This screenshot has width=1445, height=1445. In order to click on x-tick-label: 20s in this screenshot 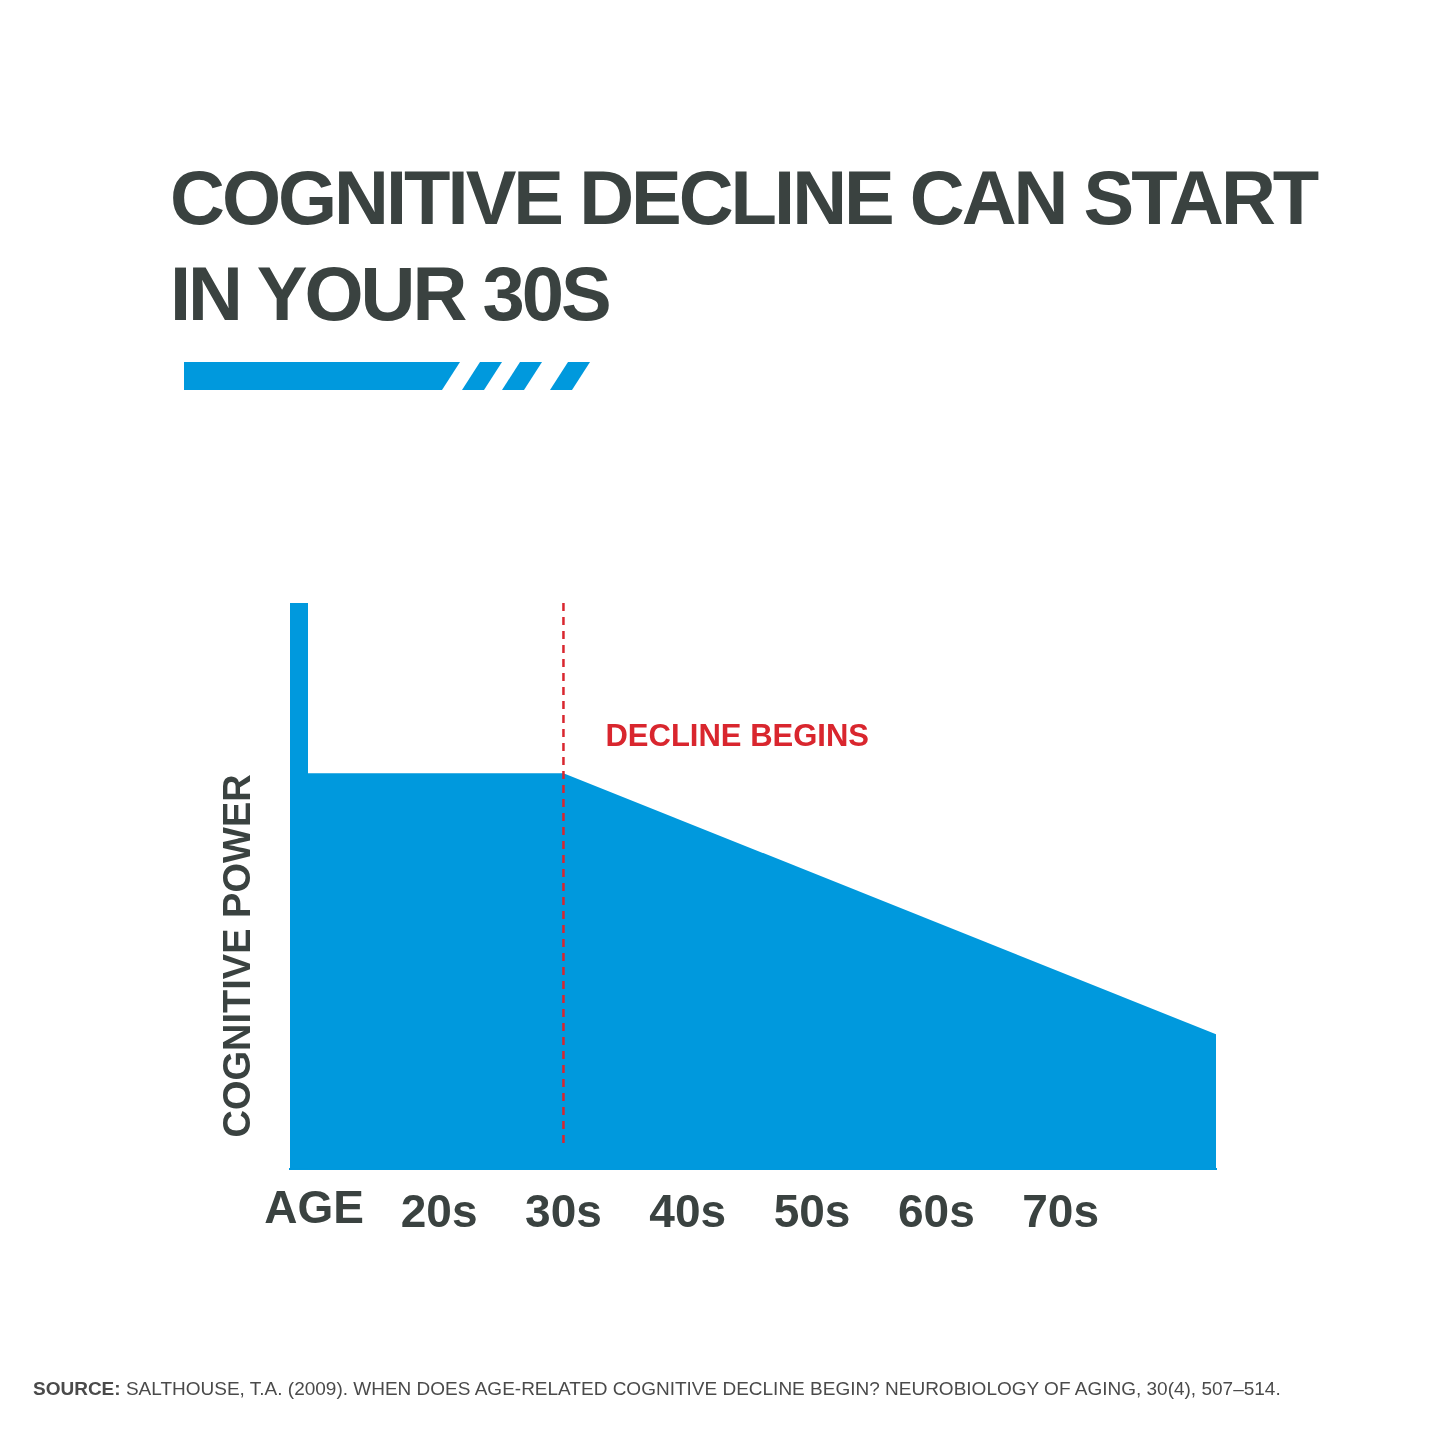, I will do `click(439, 1211)`.